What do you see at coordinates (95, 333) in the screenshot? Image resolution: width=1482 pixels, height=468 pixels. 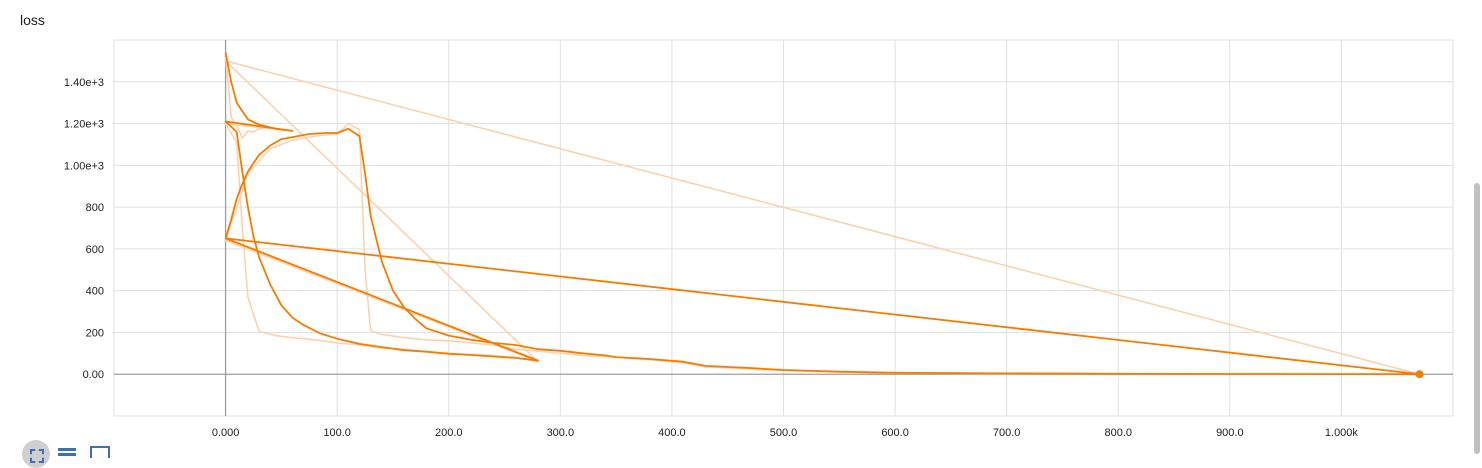 I see `y-tick-label: 200` at bounding box center [95, 333].